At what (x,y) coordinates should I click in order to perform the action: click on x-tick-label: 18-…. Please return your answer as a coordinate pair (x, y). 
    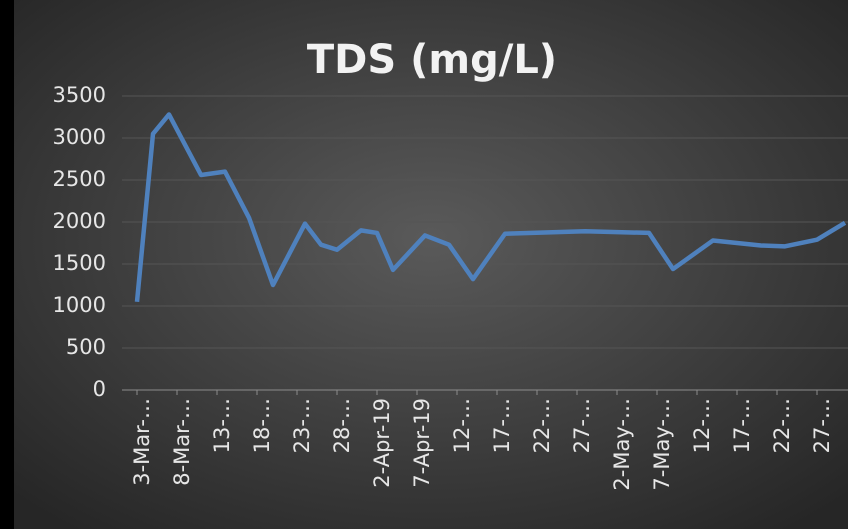
    Looking at the image, I should click on (262, 425).